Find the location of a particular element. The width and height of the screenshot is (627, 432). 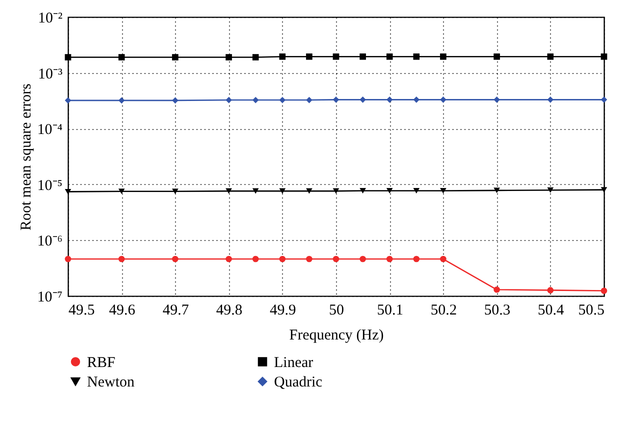

x-tick-label: 50.2 is located at coordinates (443, 310).